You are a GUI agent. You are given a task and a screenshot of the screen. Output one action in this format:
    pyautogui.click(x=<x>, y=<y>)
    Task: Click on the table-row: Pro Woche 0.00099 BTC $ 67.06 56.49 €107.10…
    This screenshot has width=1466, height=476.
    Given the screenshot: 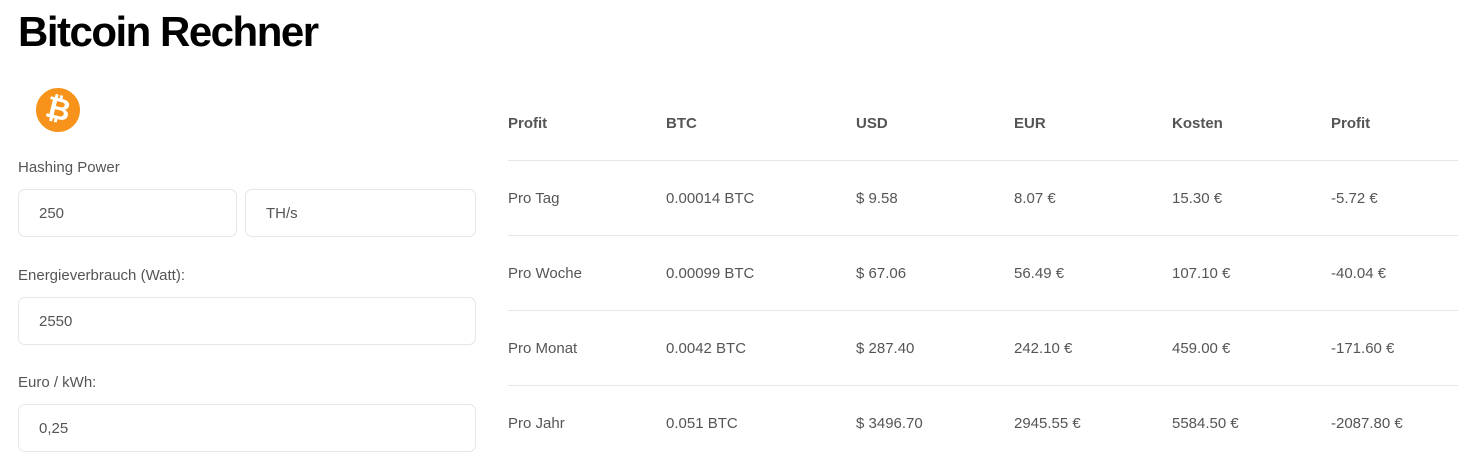 What is the action you would take?
    pyautogui.click(x=983, y=273)
    